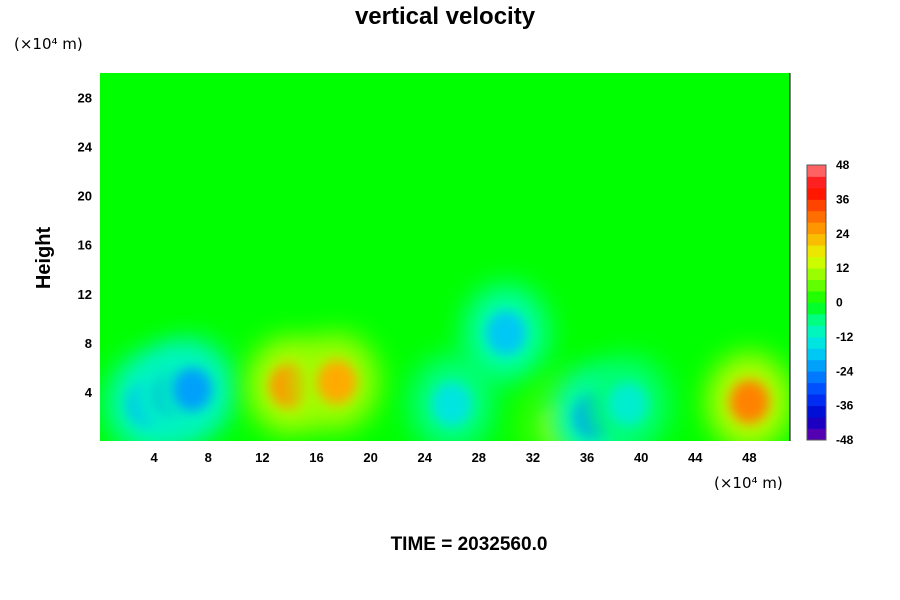  I want to click on y-tick-label: 16, so click(85, 245).